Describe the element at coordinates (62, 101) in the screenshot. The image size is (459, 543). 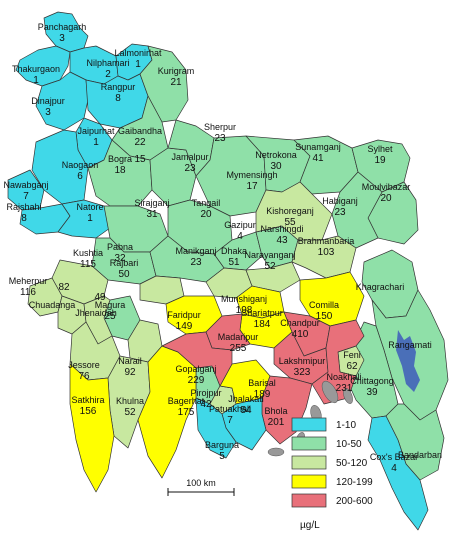
I see `region-dinajpur` at that location.